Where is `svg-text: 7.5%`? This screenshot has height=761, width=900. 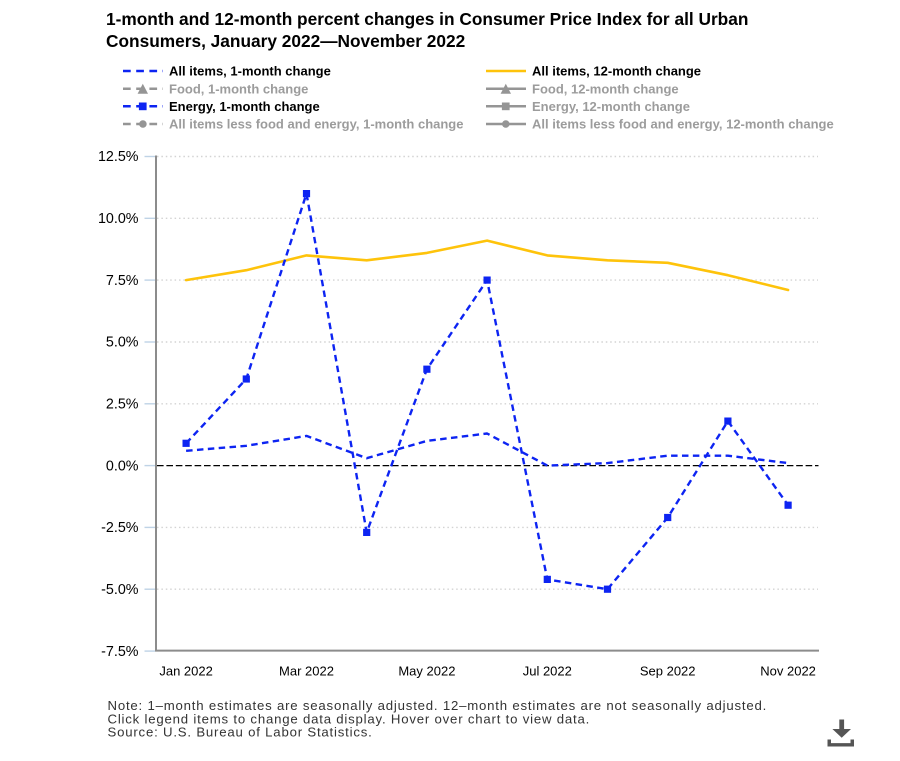
svg-text: 7.5% is located at coordinates (122, 281).